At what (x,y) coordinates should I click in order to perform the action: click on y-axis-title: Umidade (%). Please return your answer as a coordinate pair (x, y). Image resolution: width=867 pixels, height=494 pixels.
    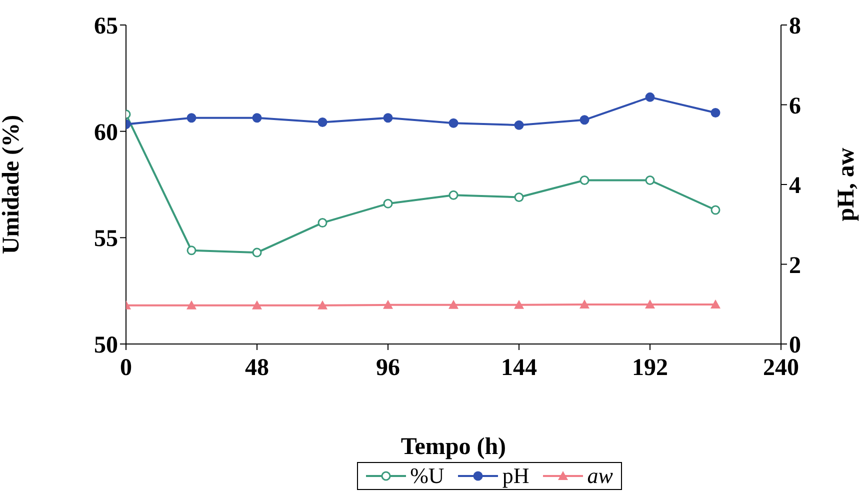
    Looking at the image, I should click on (12, 184).